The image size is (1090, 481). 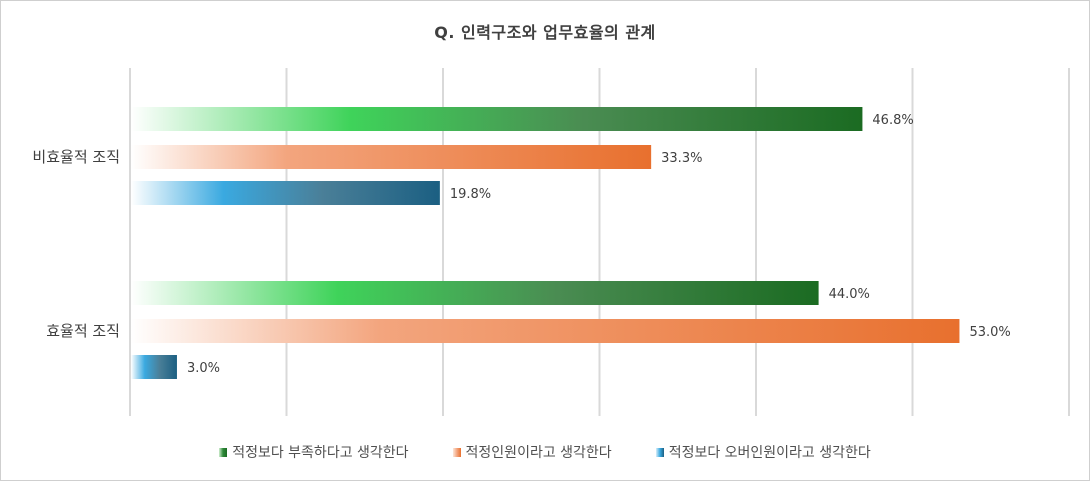 I want to click on legend-item-adequate: 적정인원이라고 생각한다, so click(x=532, y=452).